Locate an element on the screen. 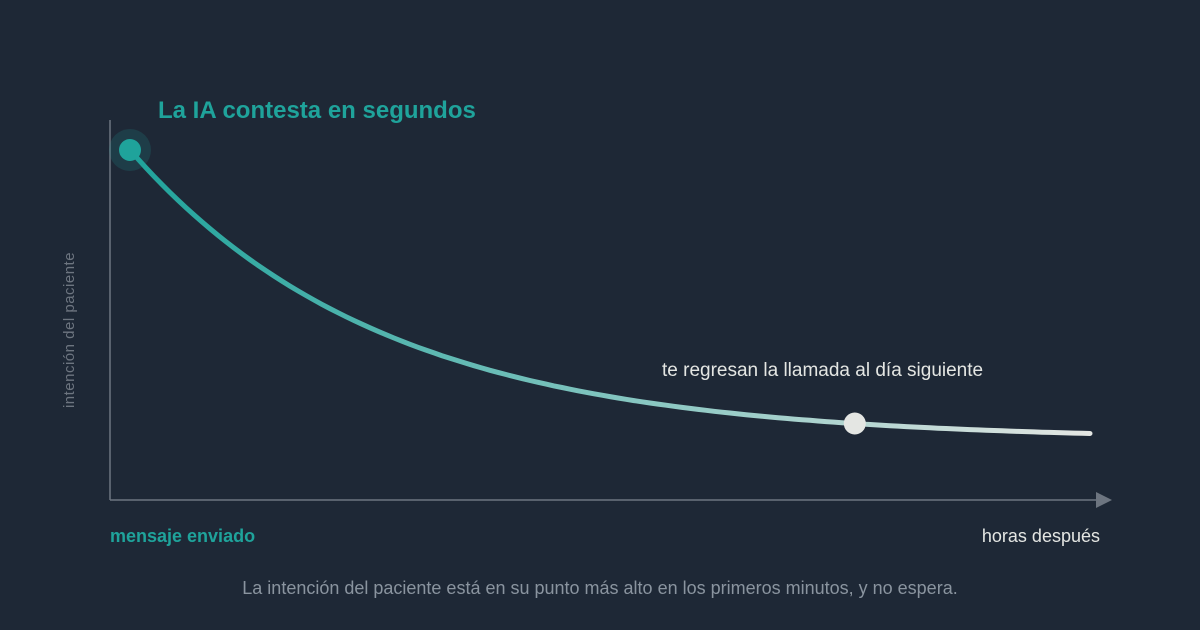 The height and width of the screenshot is (630, 1200). late-point is located at coordinates (854, 423).